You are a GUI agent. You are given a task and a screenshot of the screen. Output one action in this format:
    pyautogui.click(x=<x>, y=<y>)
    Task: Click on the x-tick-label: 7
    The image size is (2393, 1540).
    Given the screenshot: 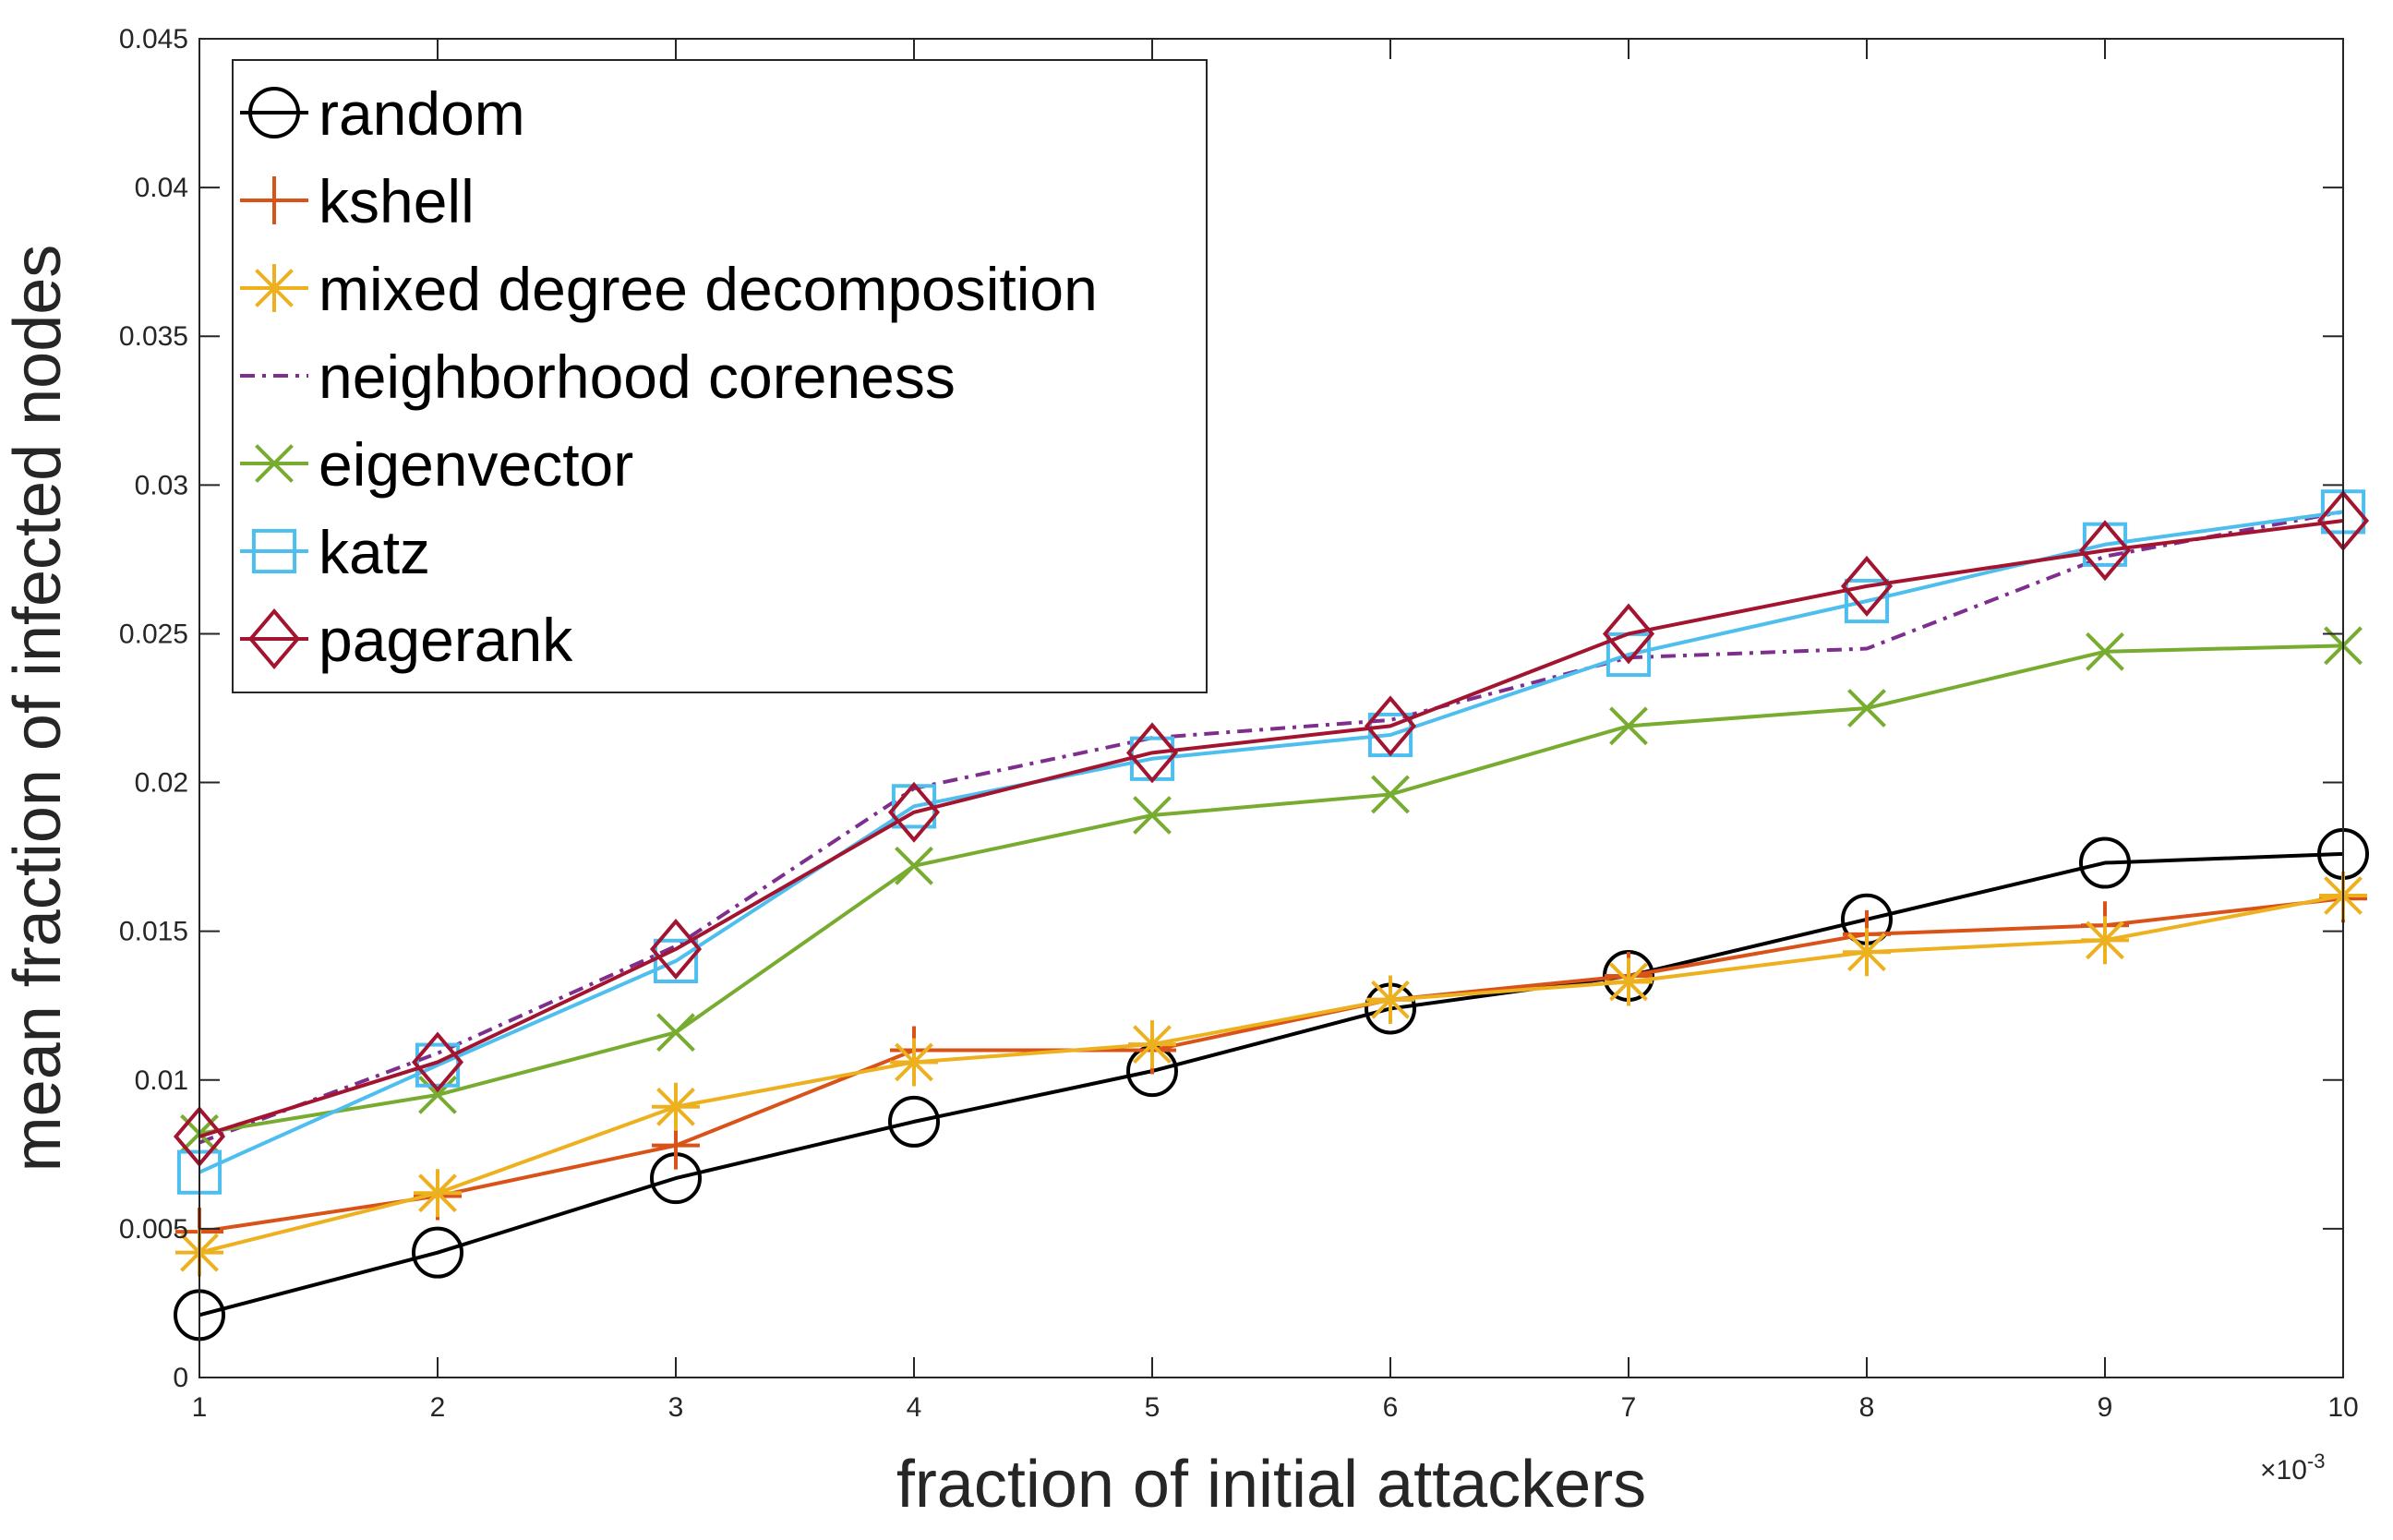 What is the action you would take?
    pyautogui.click(x=1629, y=1407)
    